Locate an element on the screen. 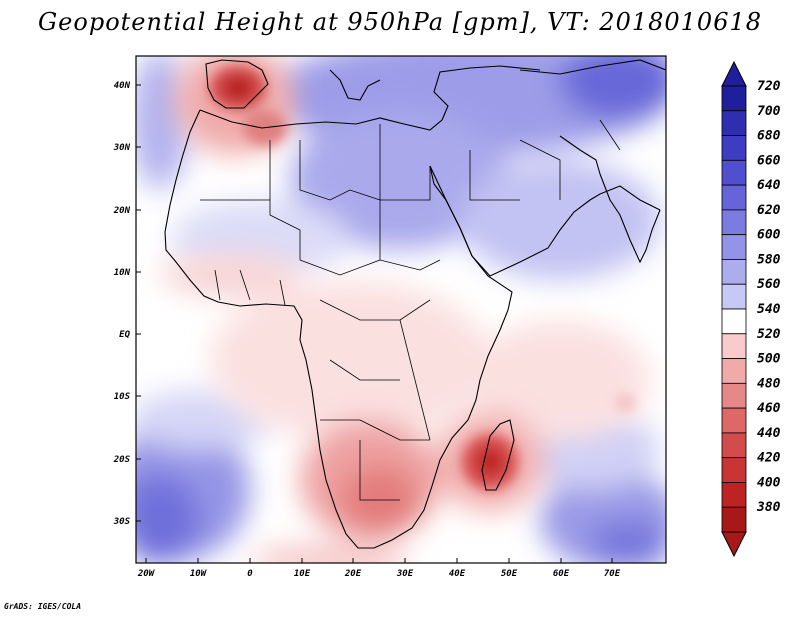 The width and height of the screenshot is (800, 618). colorbar-level-label: 500 is located at coordinates (769, 359).